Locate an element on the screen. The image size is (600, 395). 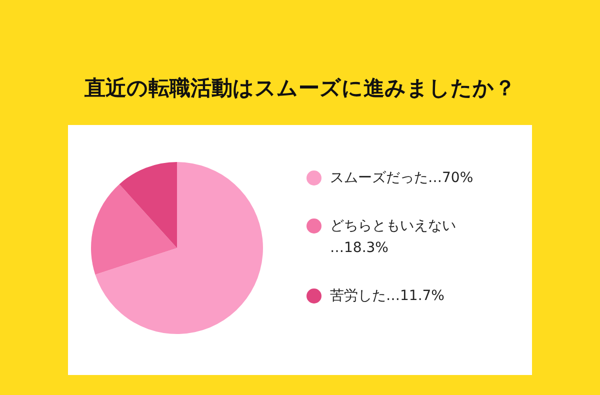
legend-label: スムーズだった is located at coordinates (379, 178).